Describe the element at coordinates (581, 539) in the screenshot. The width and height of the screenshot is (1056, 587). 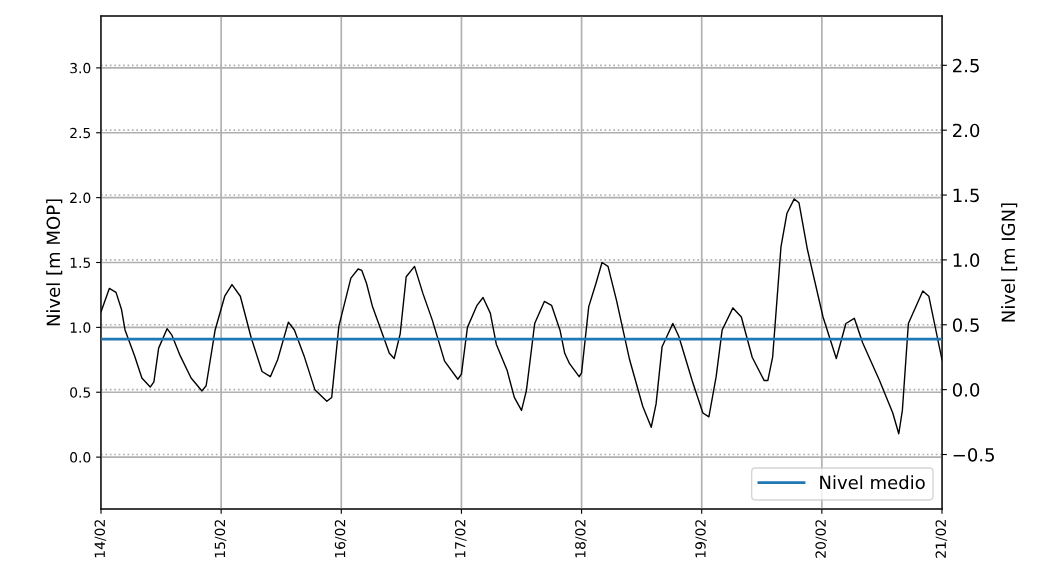
I see `x-tick-label: 18/02` at that location.